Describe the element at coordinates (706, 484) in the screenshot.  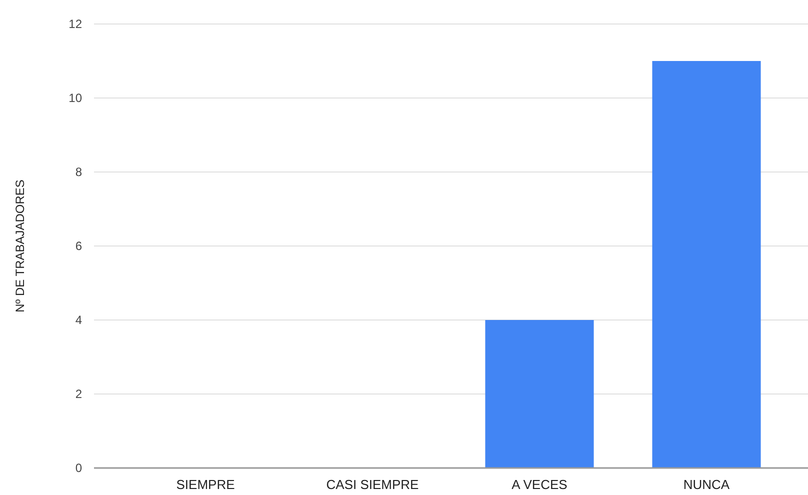
I see `x-tick-label: NUNCA` at that location.